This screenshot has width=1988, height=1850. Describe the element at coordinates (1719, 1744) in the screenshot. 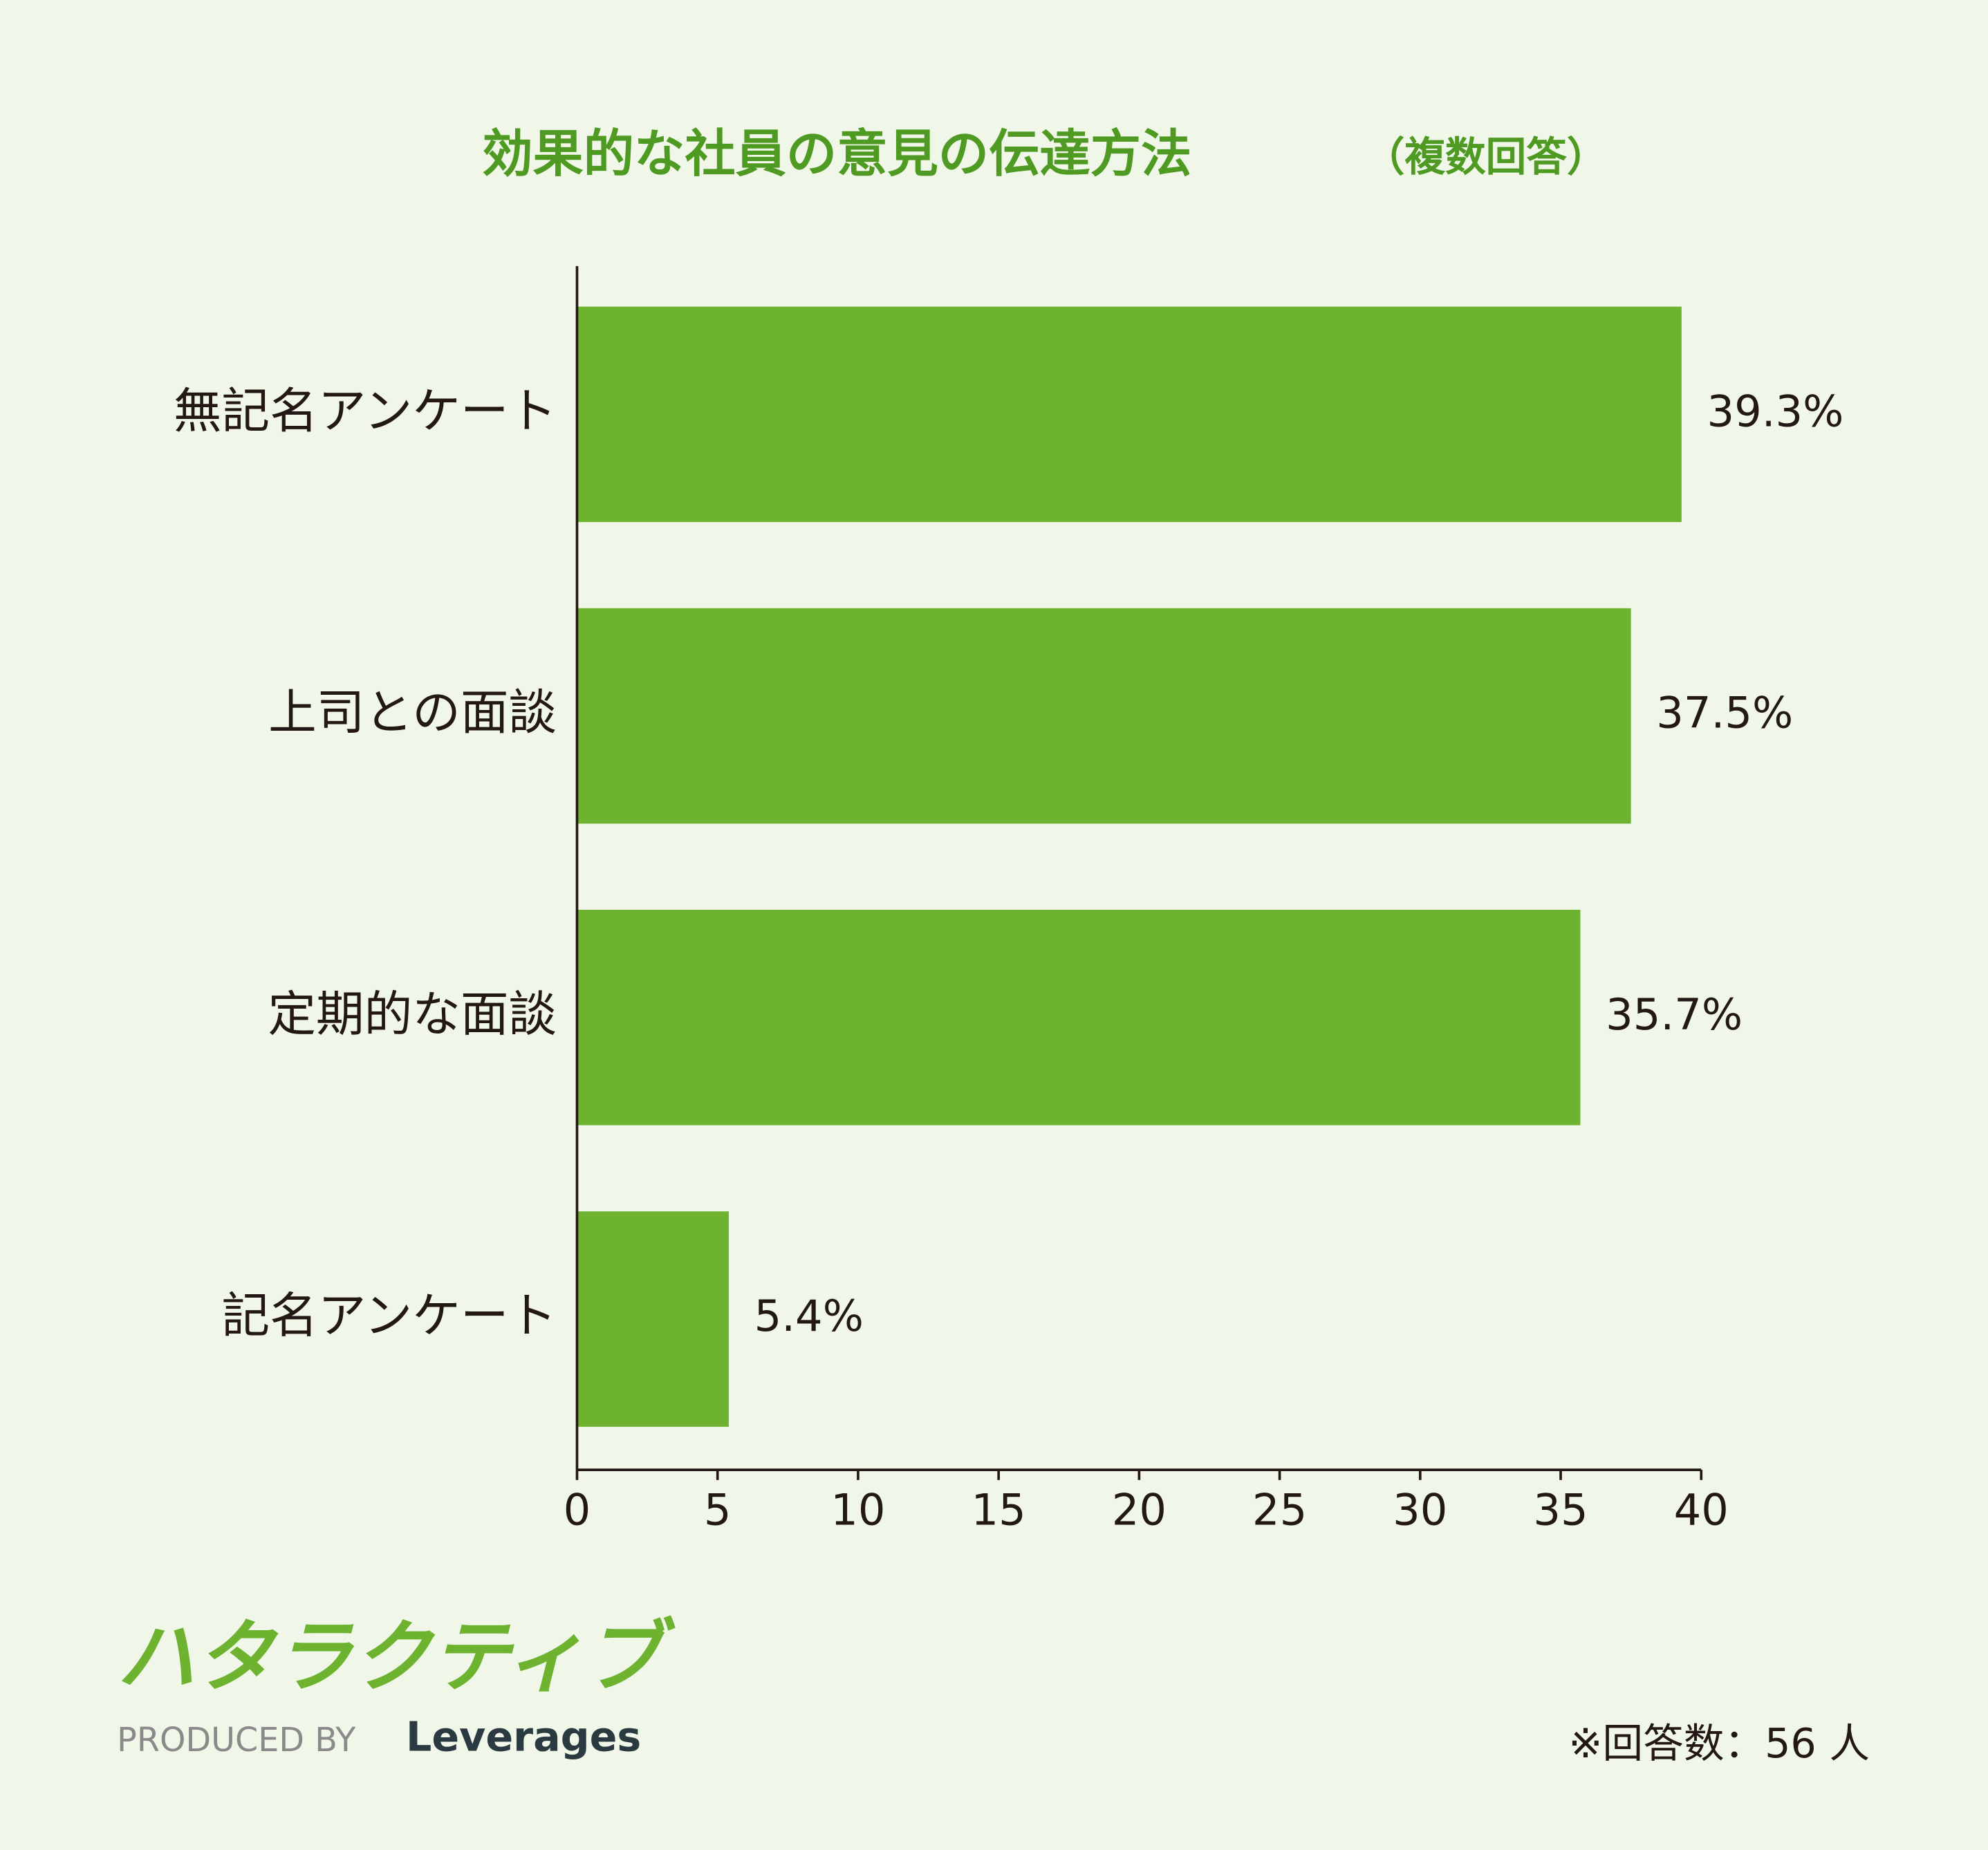

I see `footnote: ※回答数：56 人` at that location.